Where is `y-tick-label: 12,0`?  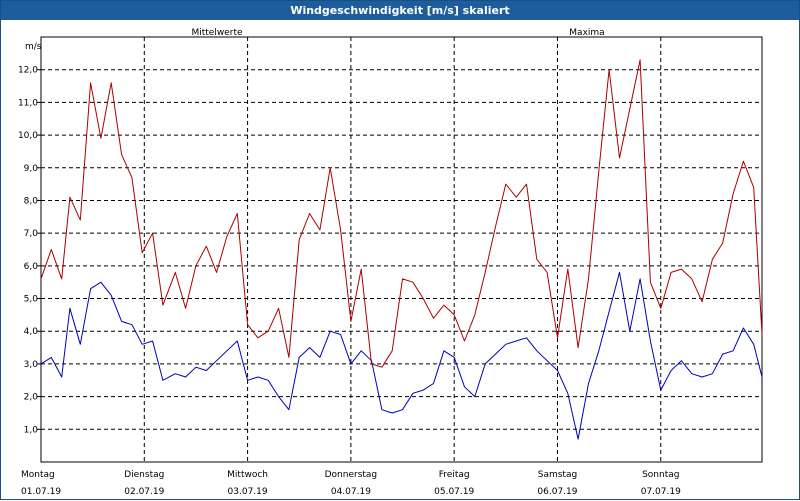
y-tick-label: 12,0 is located at coordinates (28, 71).